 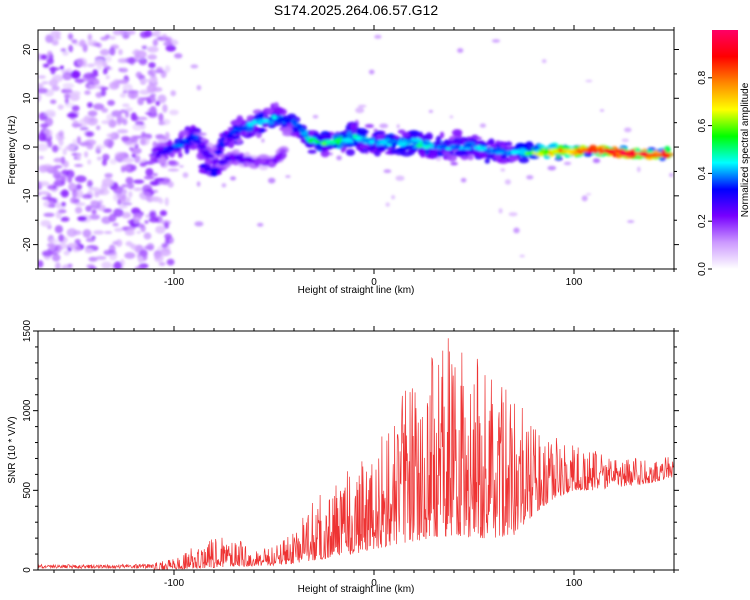 I want to click on y-tick-label: -10, so click(x=27, y=195).